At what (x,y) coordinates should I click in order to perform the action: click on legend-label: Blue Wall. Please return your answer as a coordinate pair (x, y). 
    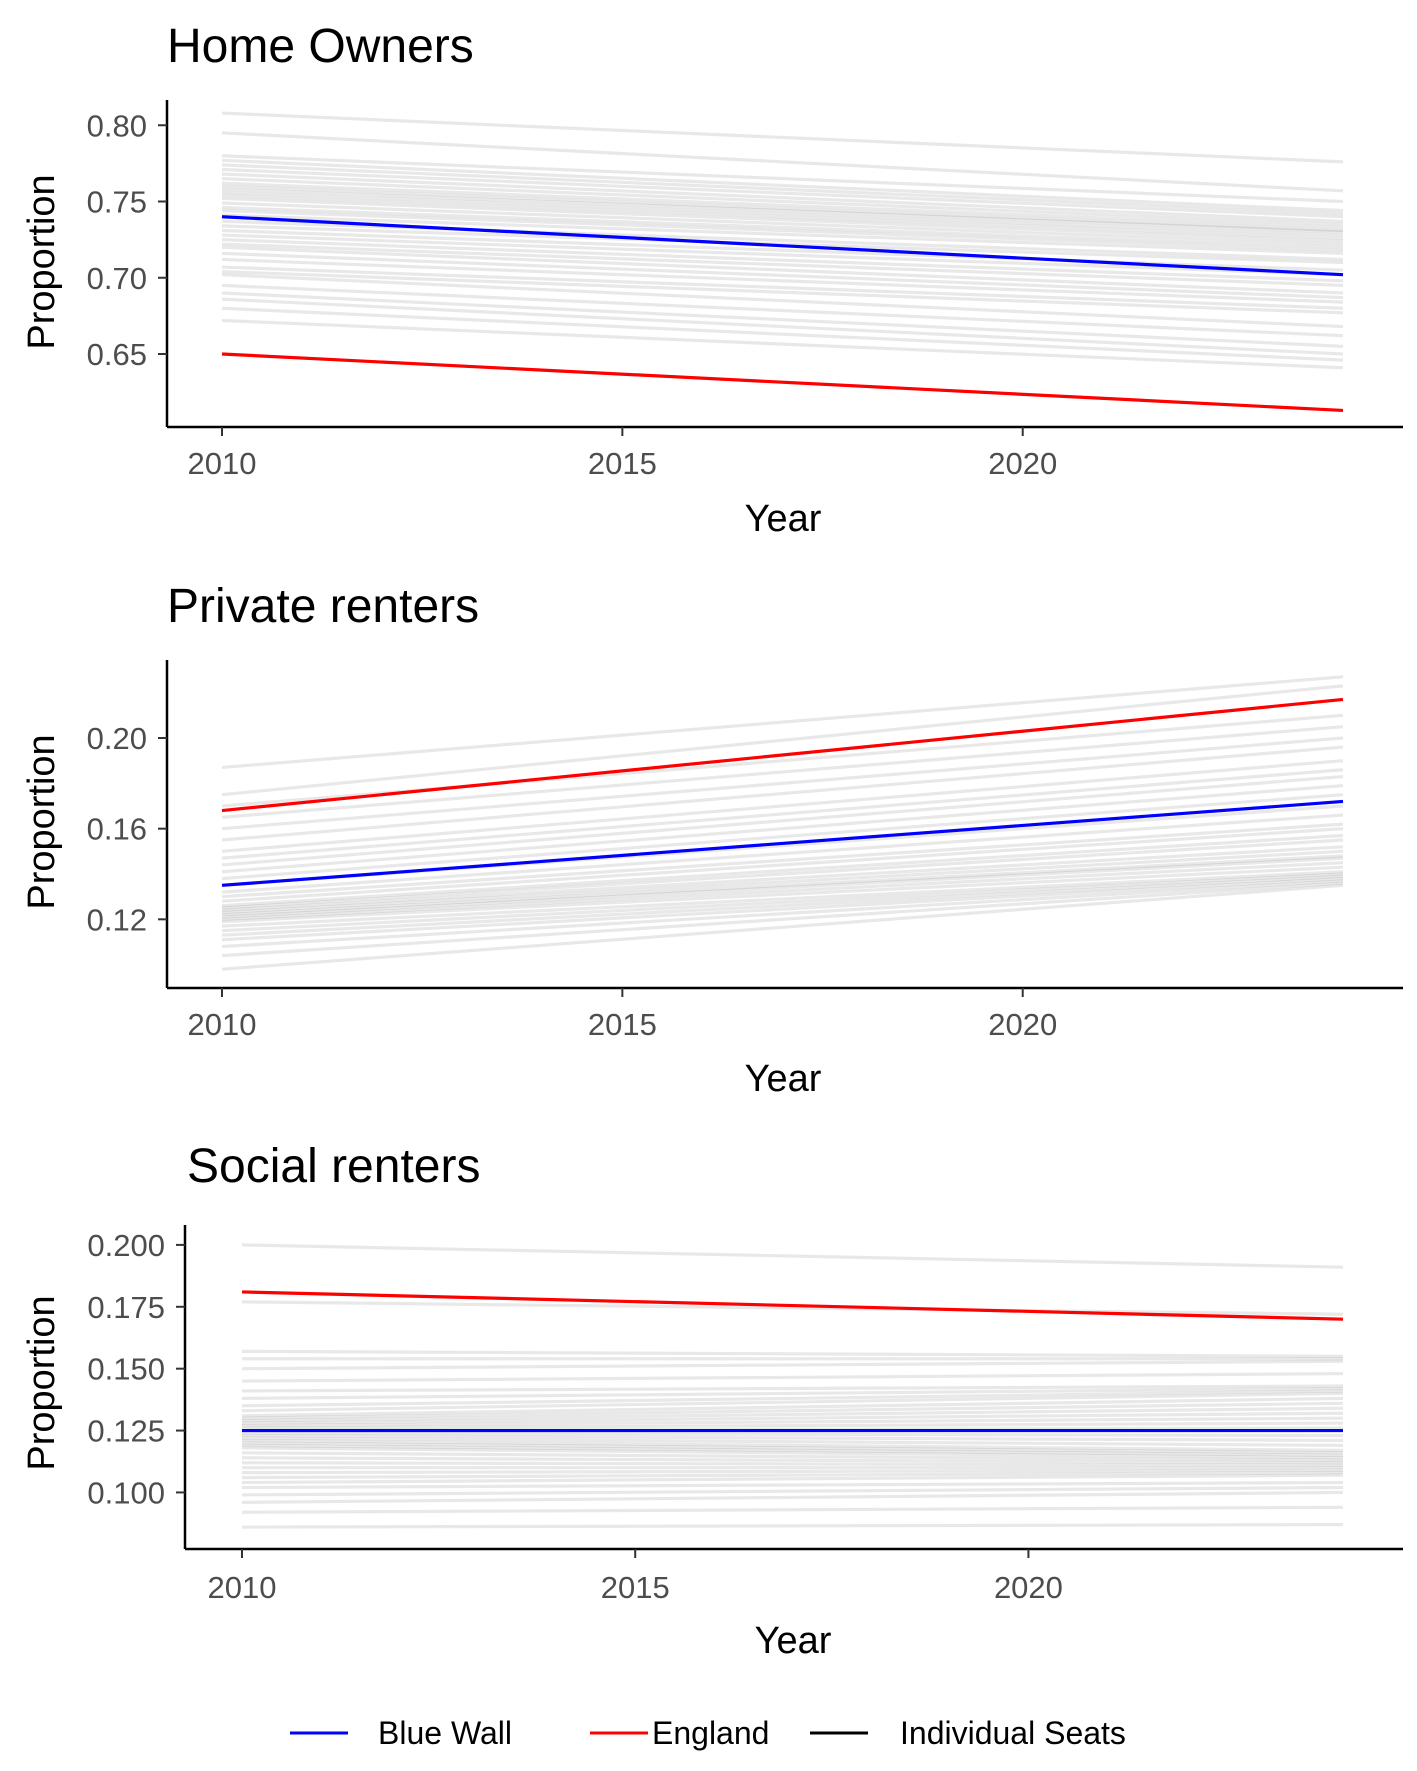
    Looking at the image, I should click on (445, 1733).